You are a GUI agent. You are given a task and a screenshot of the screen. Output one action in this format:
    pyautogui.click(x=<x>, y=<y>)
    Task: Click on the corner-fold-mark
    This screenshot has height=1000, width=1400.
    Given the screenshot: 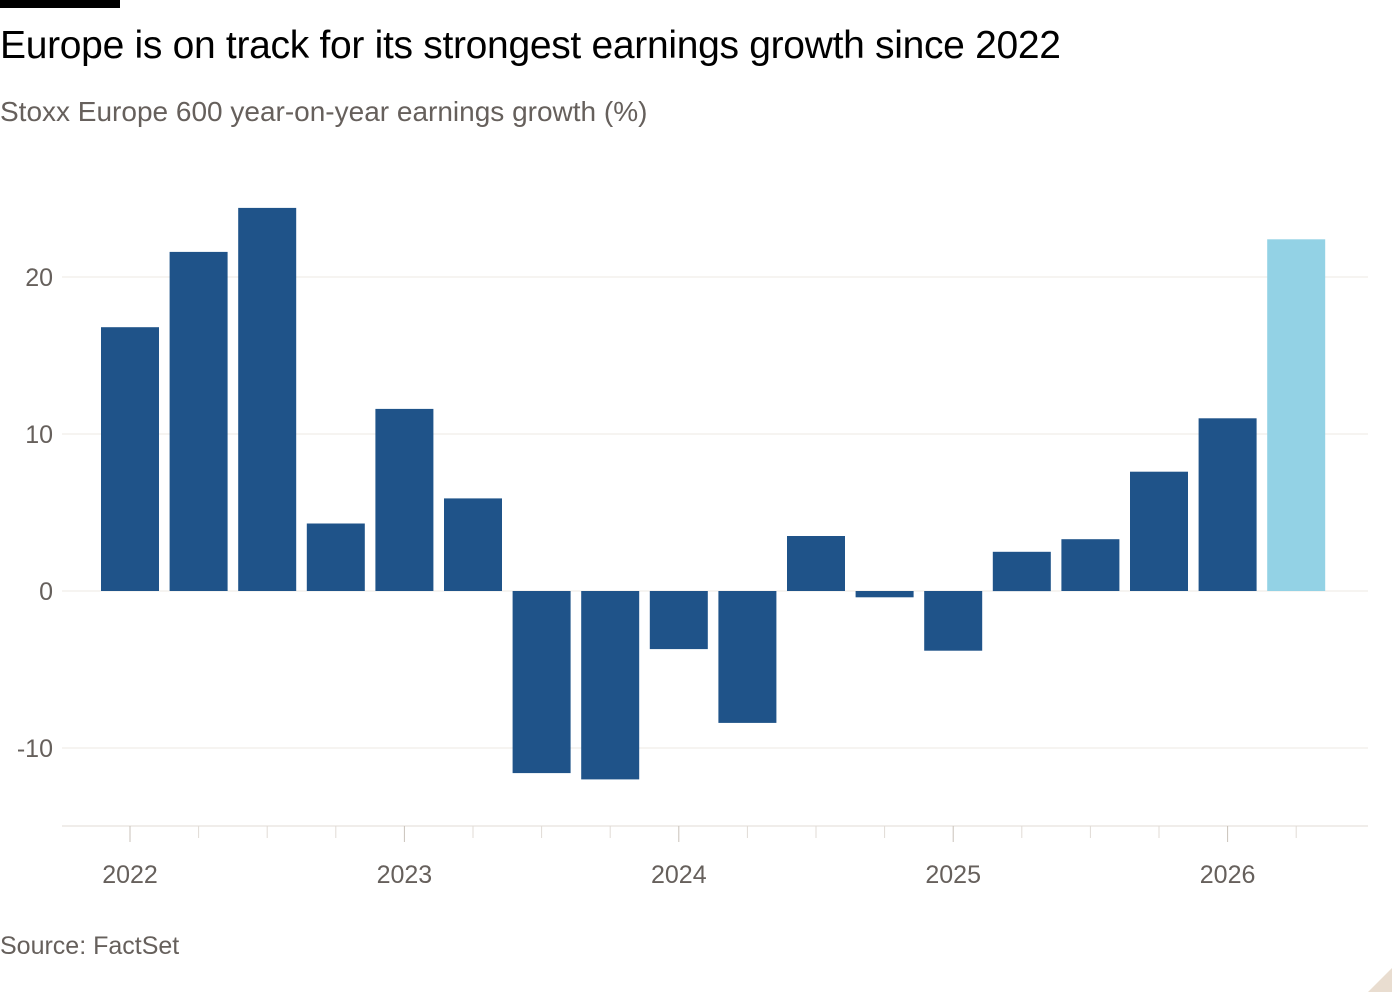 What is the action you would take?
    pyautogui.click(x=1380, y=980)
    